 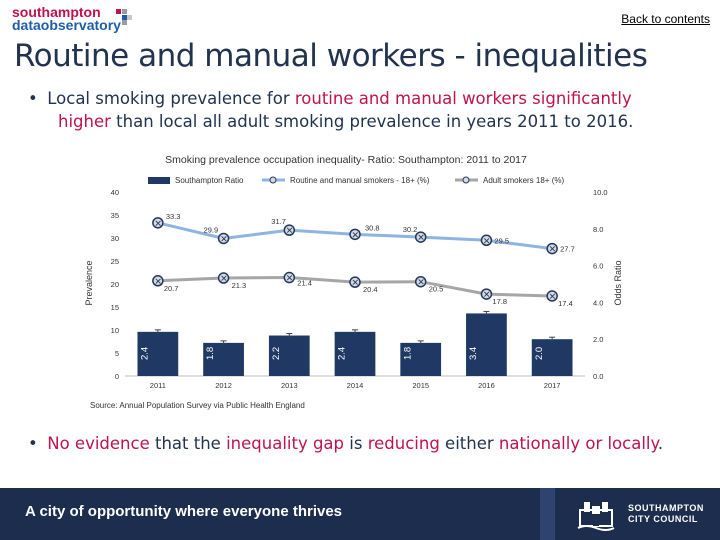 What do you see at coordinates (473, 353) in the screenshot?
I see `bar-value-label: 3.4` at bounding box center [473, 353].